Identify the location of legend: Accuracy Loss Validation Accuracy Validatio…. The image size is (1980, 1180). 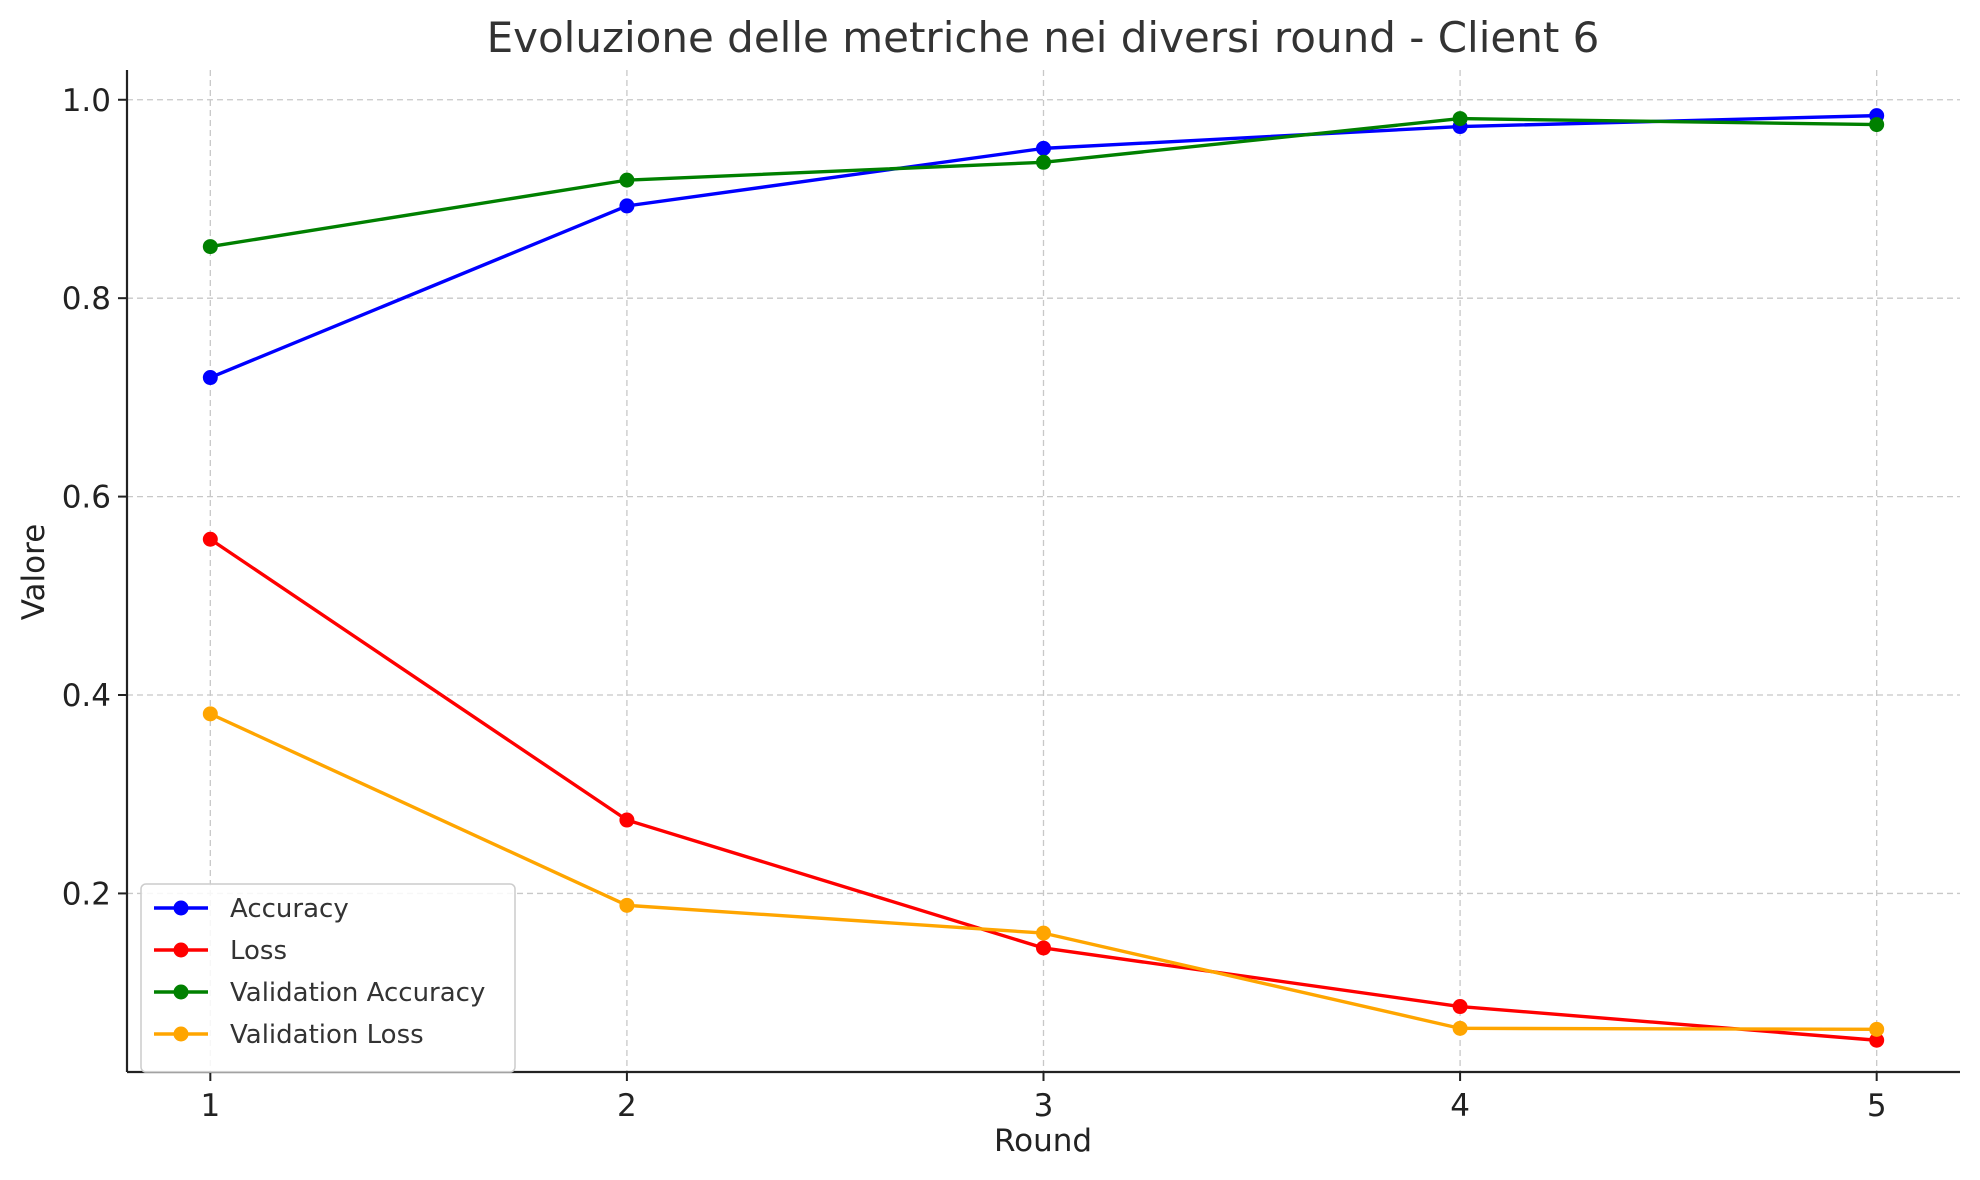
(328, 978).